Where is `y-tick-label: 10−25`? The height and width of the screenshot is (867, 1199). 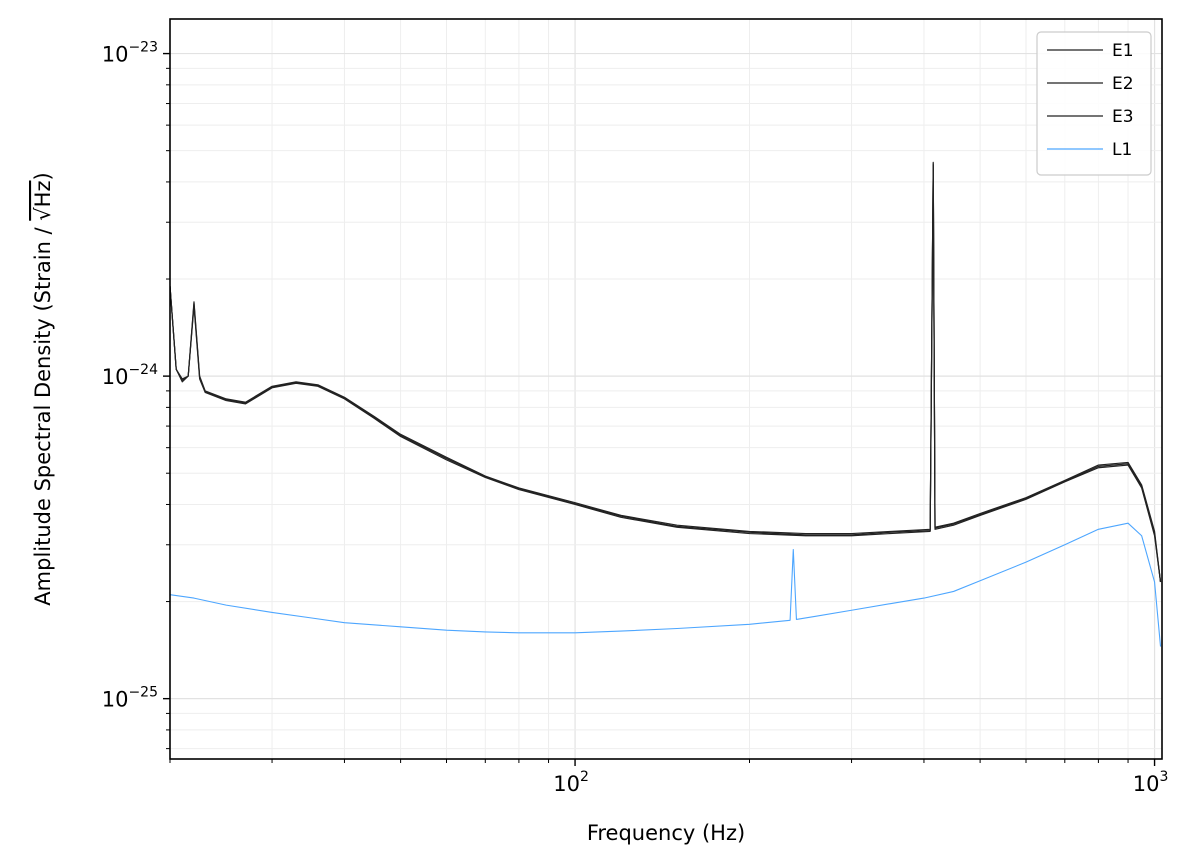 y-tick-label: 10−25 is located at coordinates (130, 698).